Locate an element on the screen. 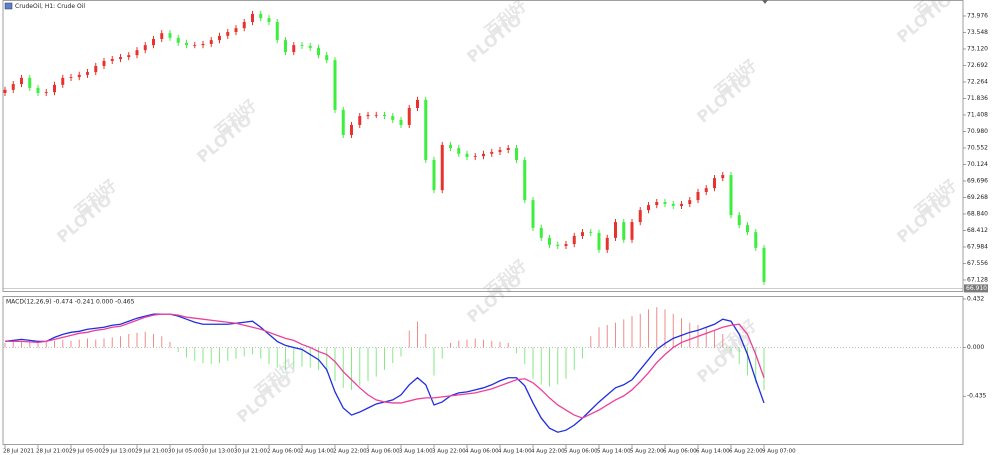 This screenshot has height=455, width=993. x-tick-label: 4 Aug 06:00 is located at coordinates (482, 452).